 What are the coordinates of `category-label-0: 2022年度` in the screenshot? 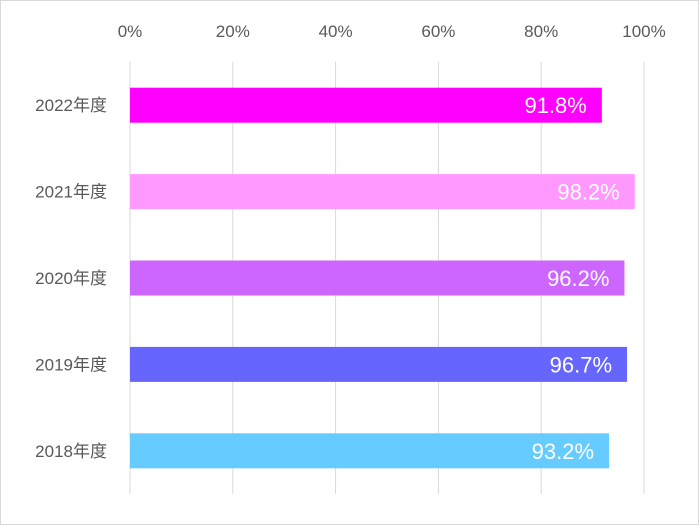 It's located at (71, 105).